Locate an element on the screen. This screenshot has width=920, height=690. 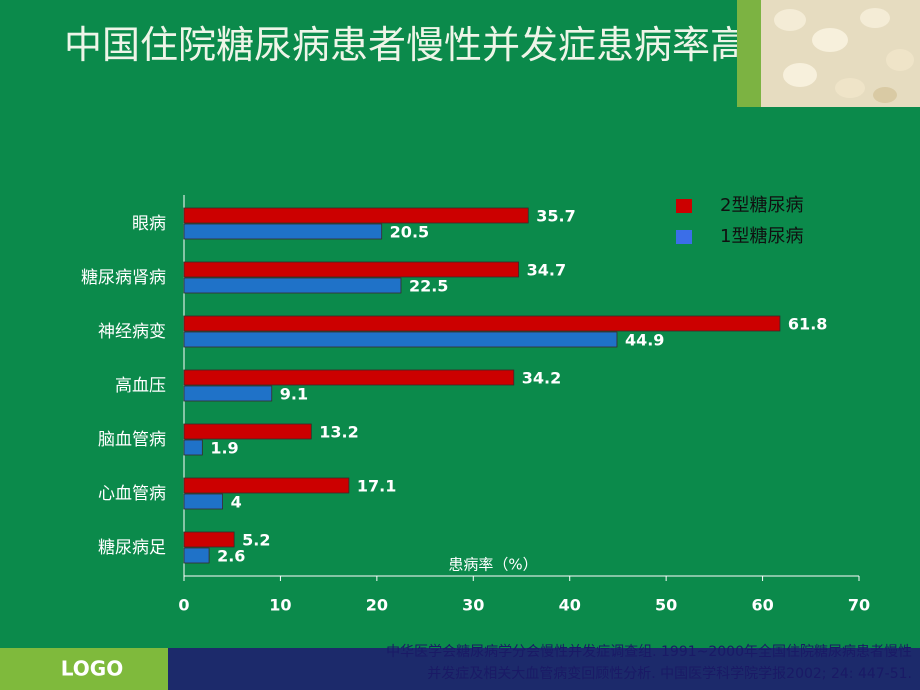
category-label: 神经病变 is located at coordinates (132, 332).